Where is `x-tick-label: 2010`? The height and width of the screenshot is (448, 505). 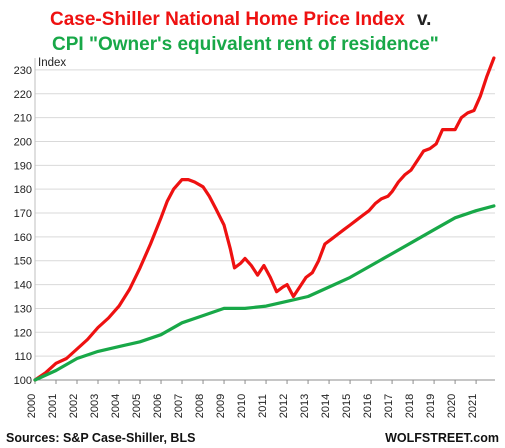
x-tick-label: 2010 is located at coordinates (242, 406).